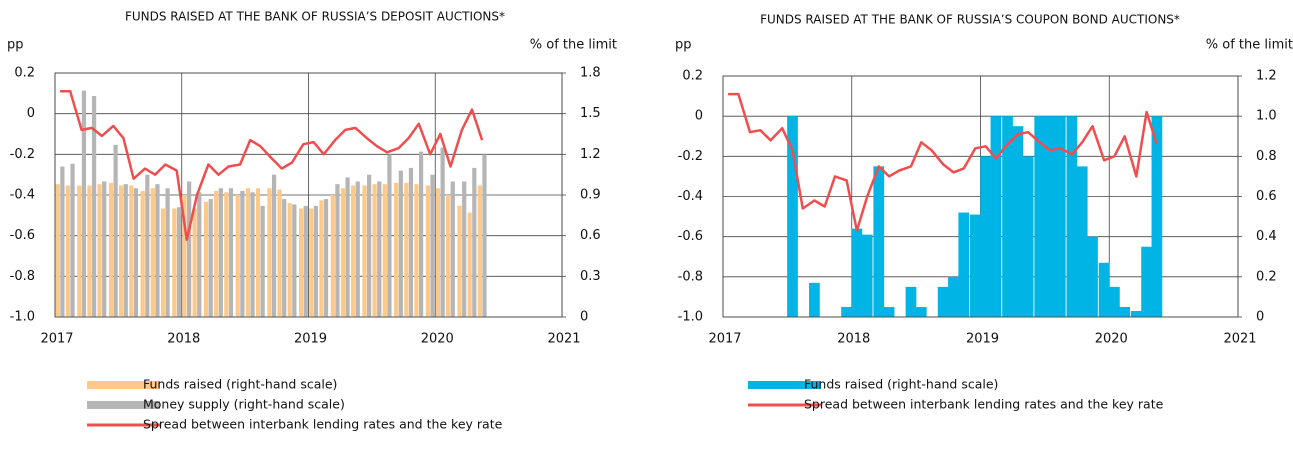  I want to click on y2-tick-label: 0.2, so click(1266, 276).